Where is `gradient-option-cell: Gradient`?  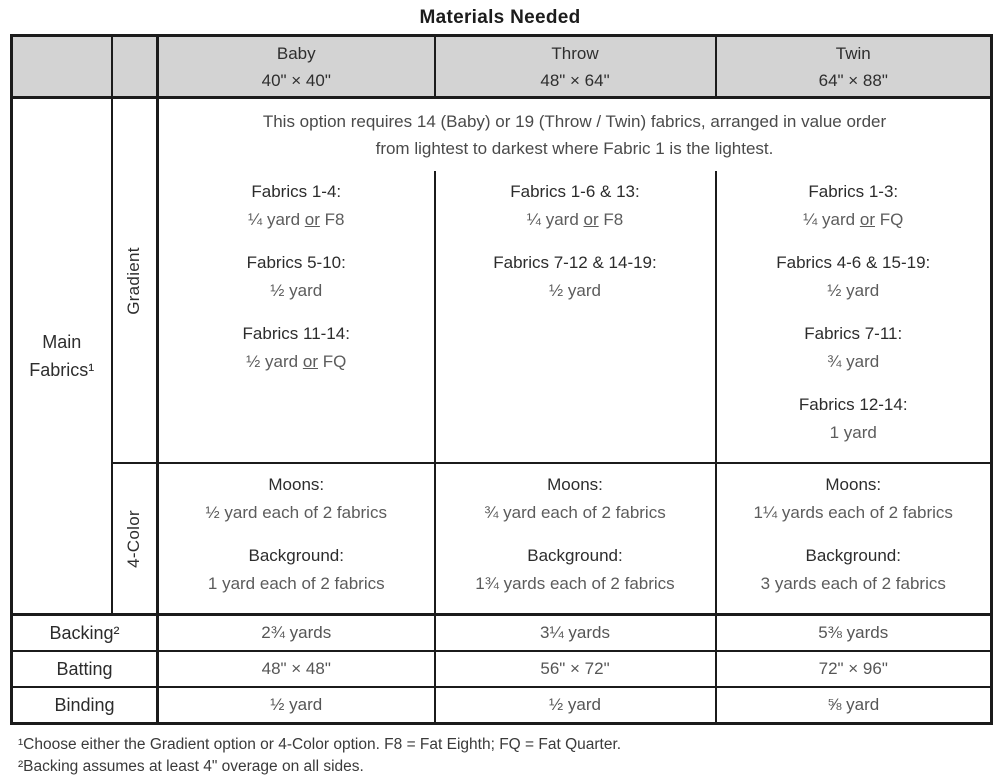 gradient-option-cell: Gradient is located at coordinates (134, 280).